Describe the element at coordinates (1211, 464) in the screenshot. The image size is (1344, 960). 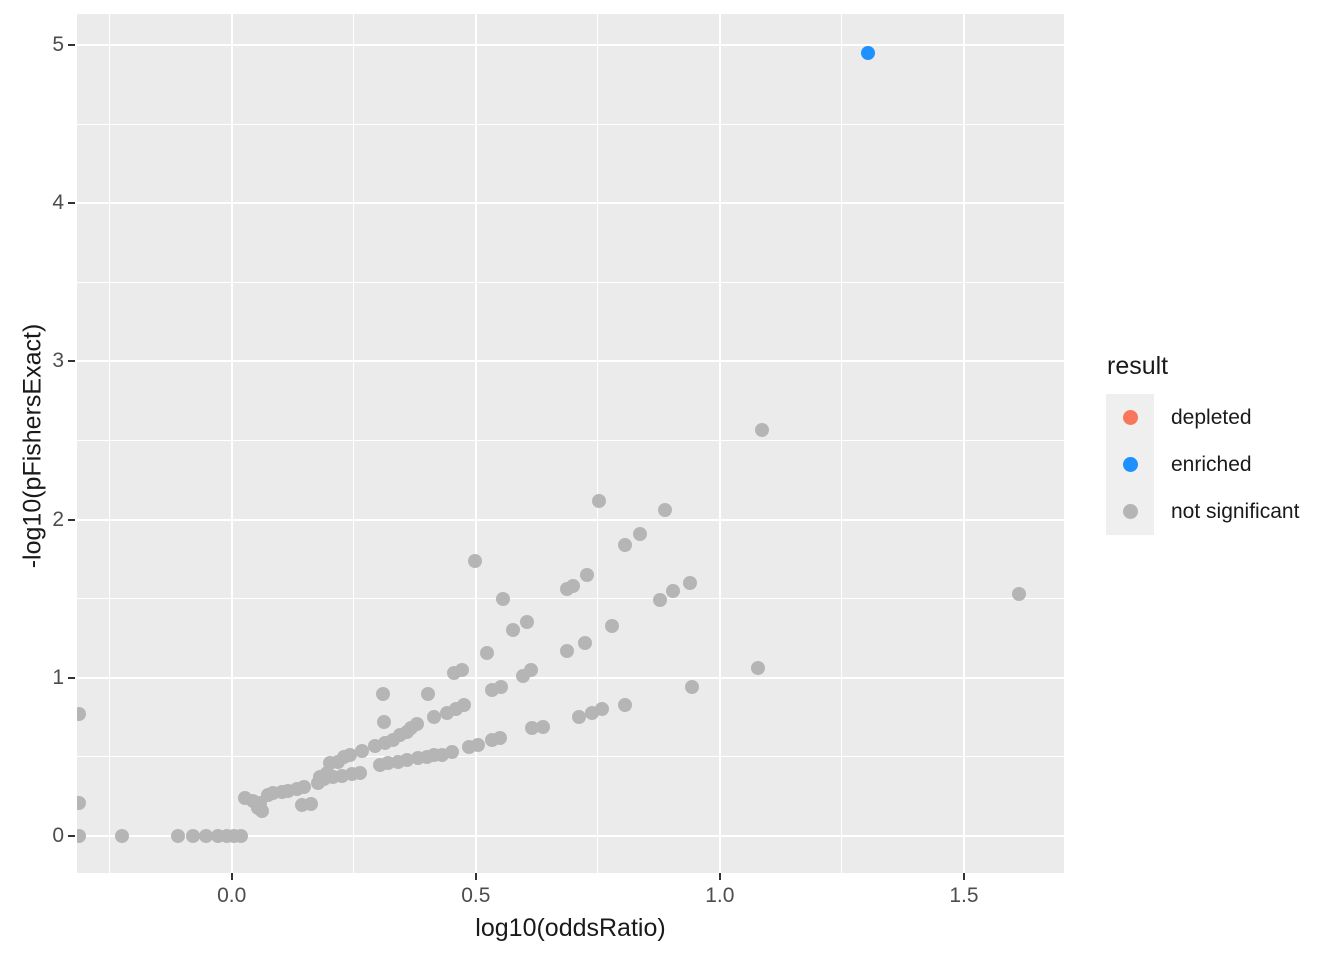
I see `legend-item-label: enriched` at that location.